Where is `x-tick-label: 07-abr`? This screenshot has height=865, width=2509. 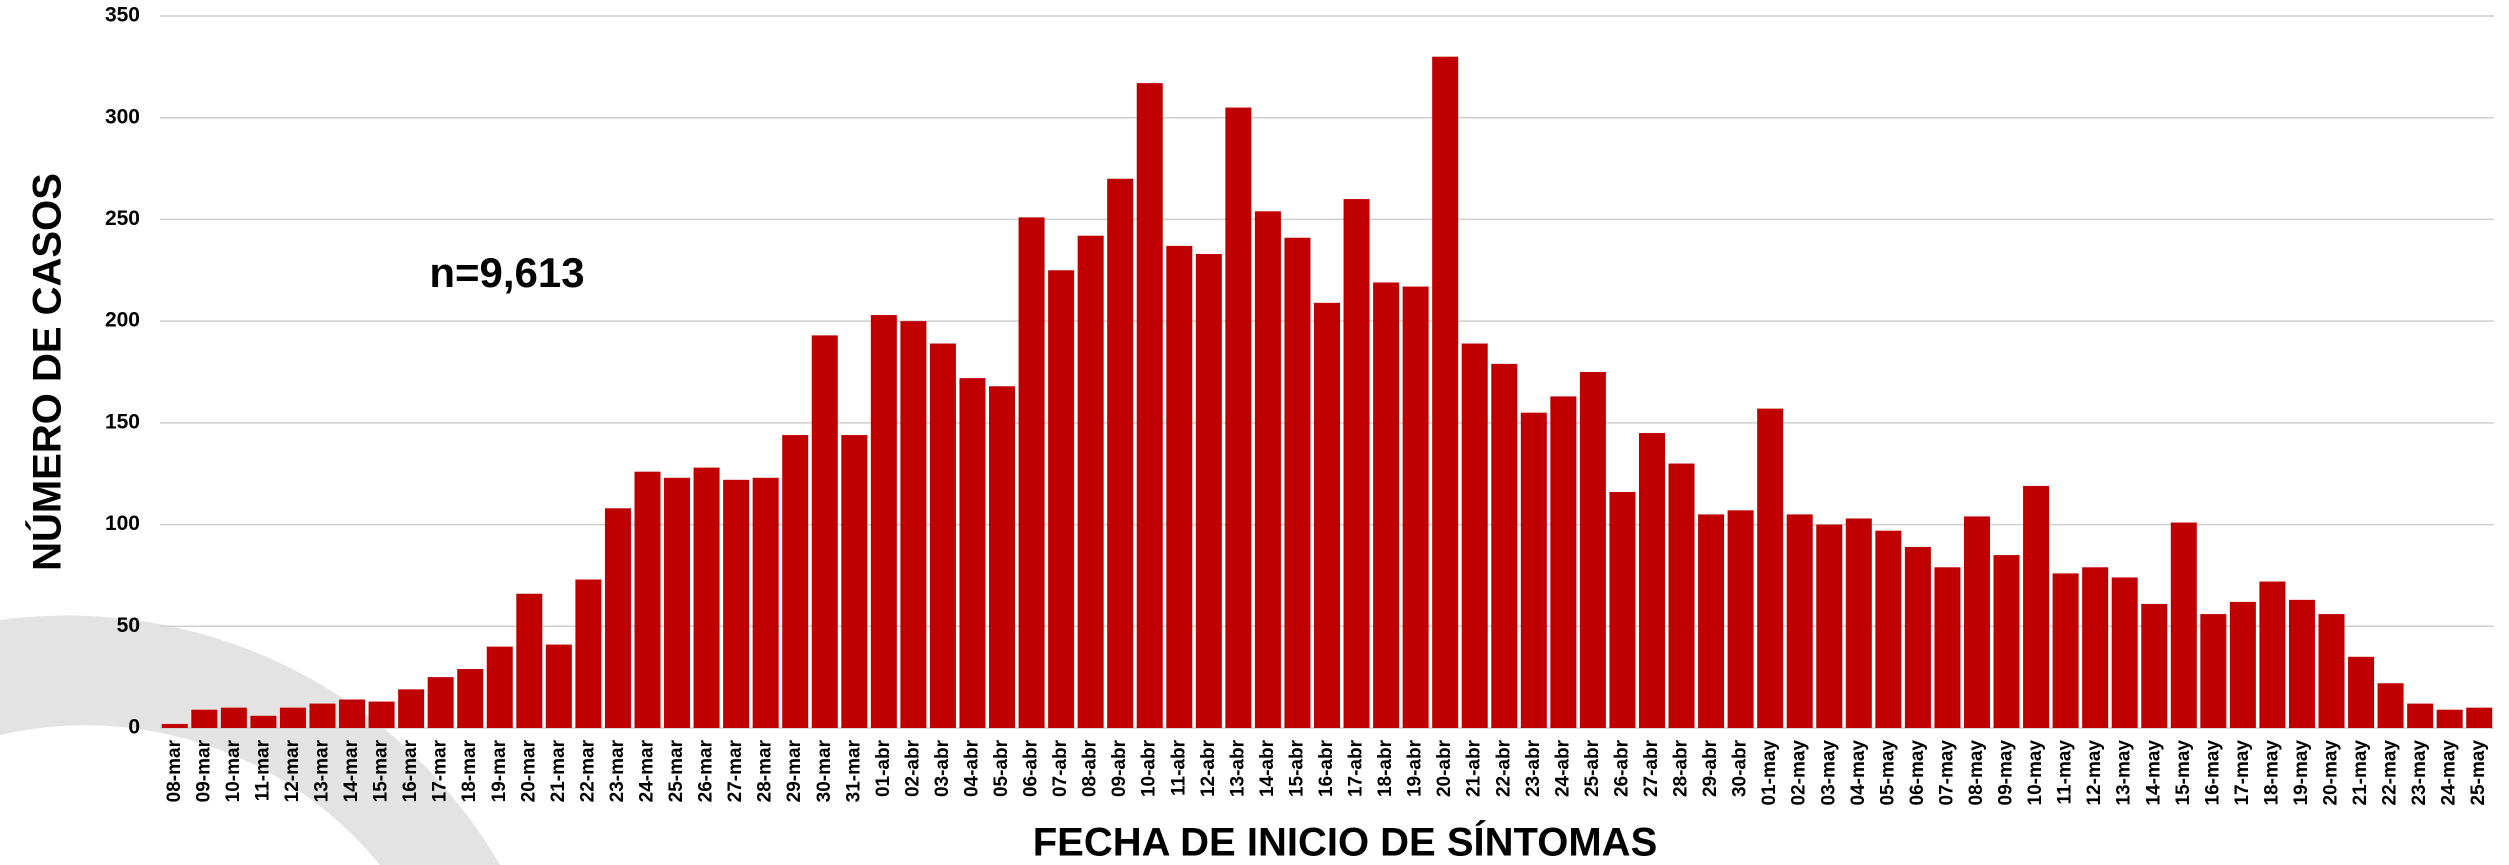
x-tick-label: 07-abr is located at coordinates (1060, 768).